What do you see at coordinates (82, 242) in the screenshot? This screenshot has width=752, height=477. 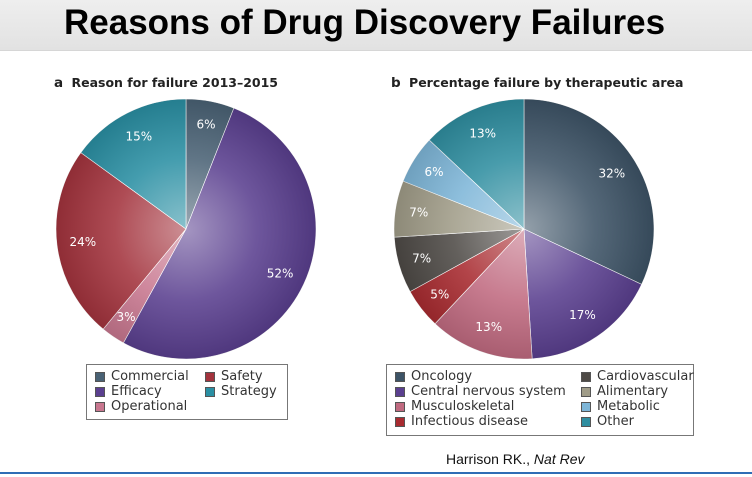 I see `pie-label-safety: 24%` at bounding box center [82, 242].